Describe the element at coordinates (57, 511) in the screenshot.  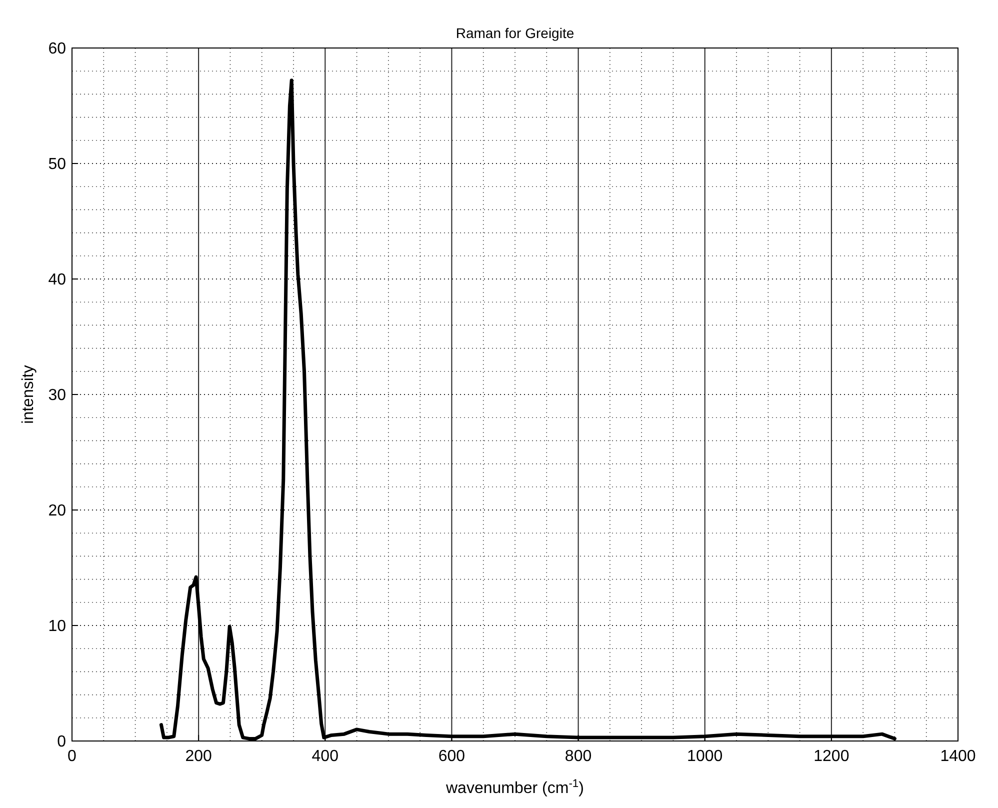
I see `y-tick-label: 20` at that location.